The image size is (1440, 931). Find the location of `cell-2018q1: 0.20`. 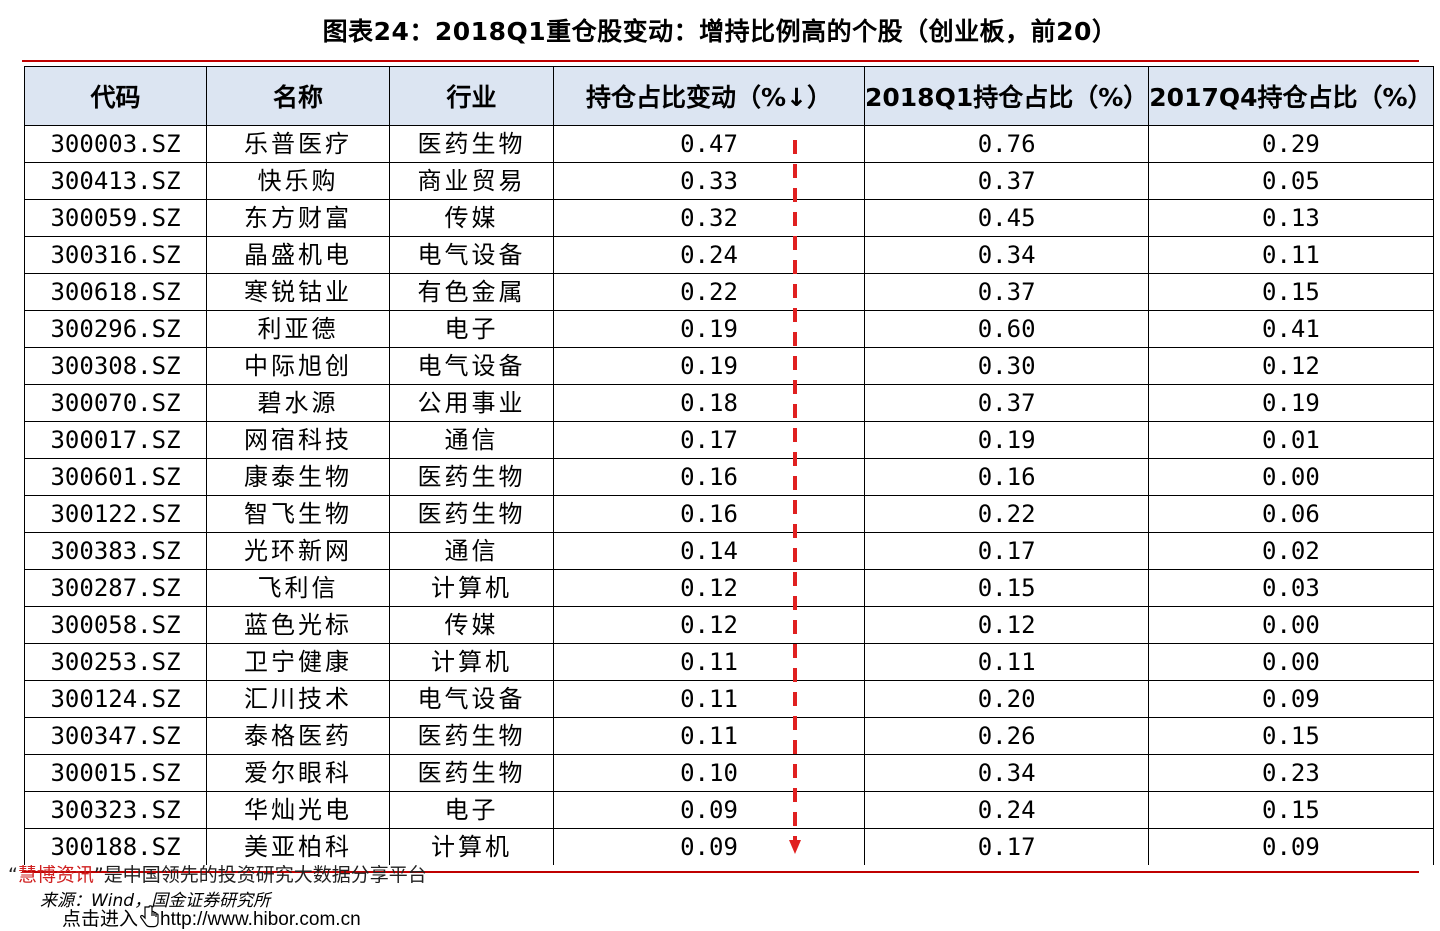

cell-2018q1: 0.20 is located at coordinates (1006, 699).